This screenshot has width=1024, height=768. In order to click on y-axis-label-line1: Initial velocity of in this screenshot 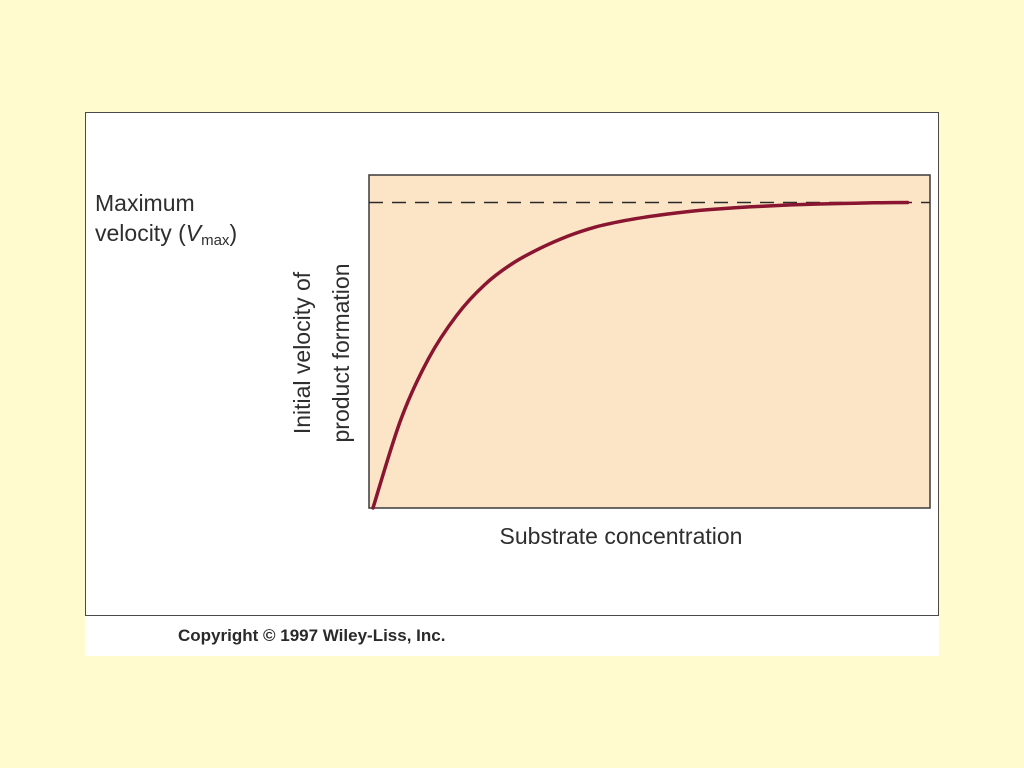, I will do `click(302, 352)`.